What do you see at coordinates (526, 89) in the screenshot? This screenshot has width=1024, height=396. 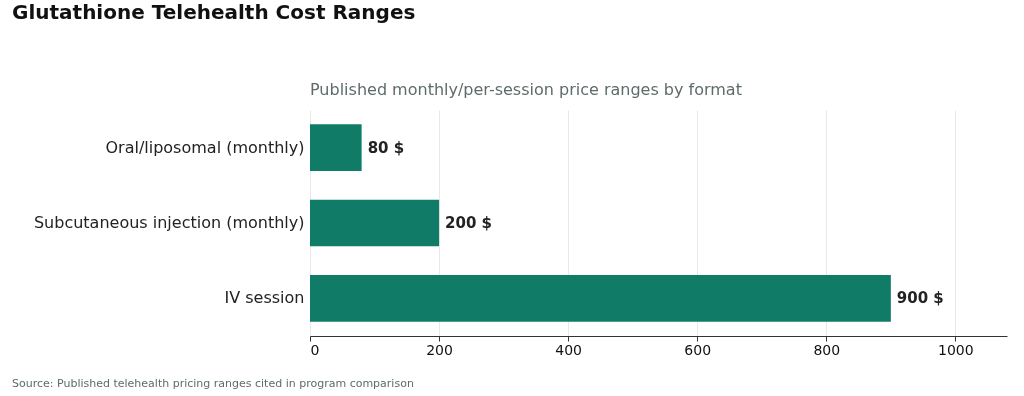 I see `chart-subtitle: Published monthly/per-session price ranges by format` at bounding box center [526, 89].